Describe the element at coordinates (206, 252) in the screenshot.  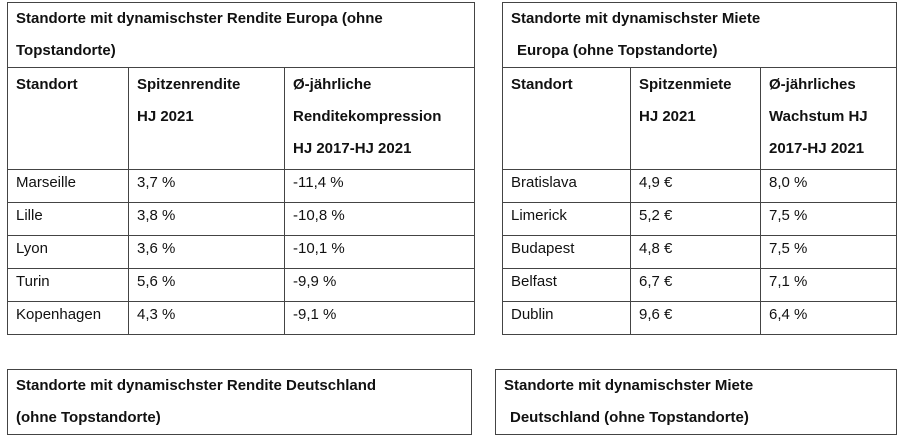
I see `table-cell: 3,6 %` at that location.